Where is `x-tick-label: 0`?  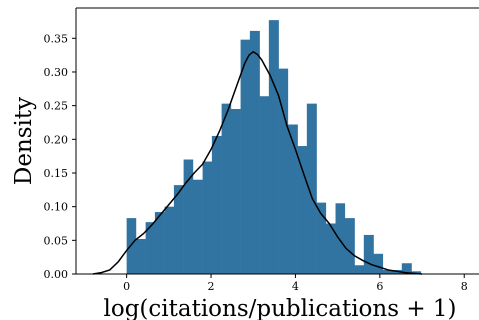
x-tick-label: 0 is located at coordinates (126, 286).